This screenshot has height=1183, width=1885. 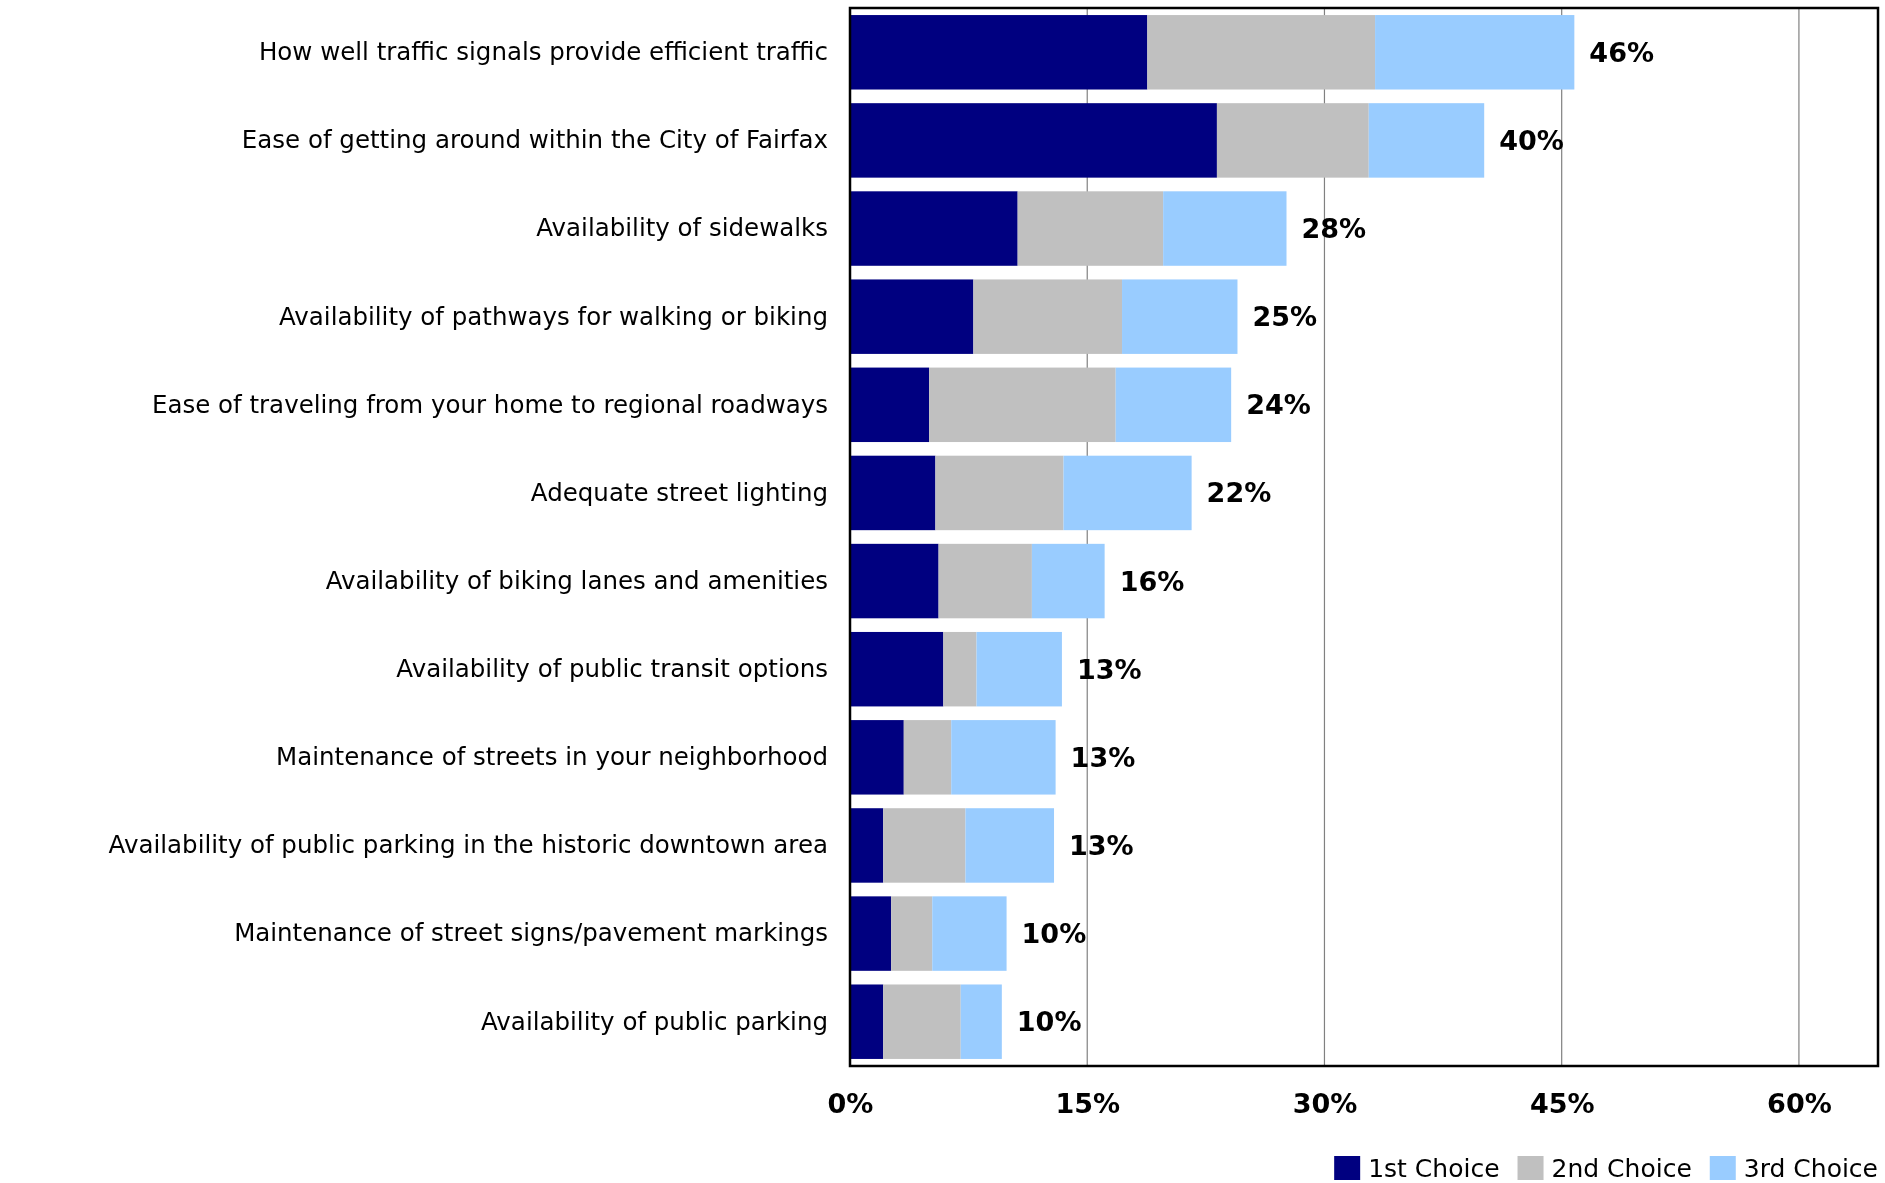 What do you see at coordinates (1621, 1168) in the screenshot?
I see `legend-label: 2nd Choice` at bounding box center [1621, 1168].